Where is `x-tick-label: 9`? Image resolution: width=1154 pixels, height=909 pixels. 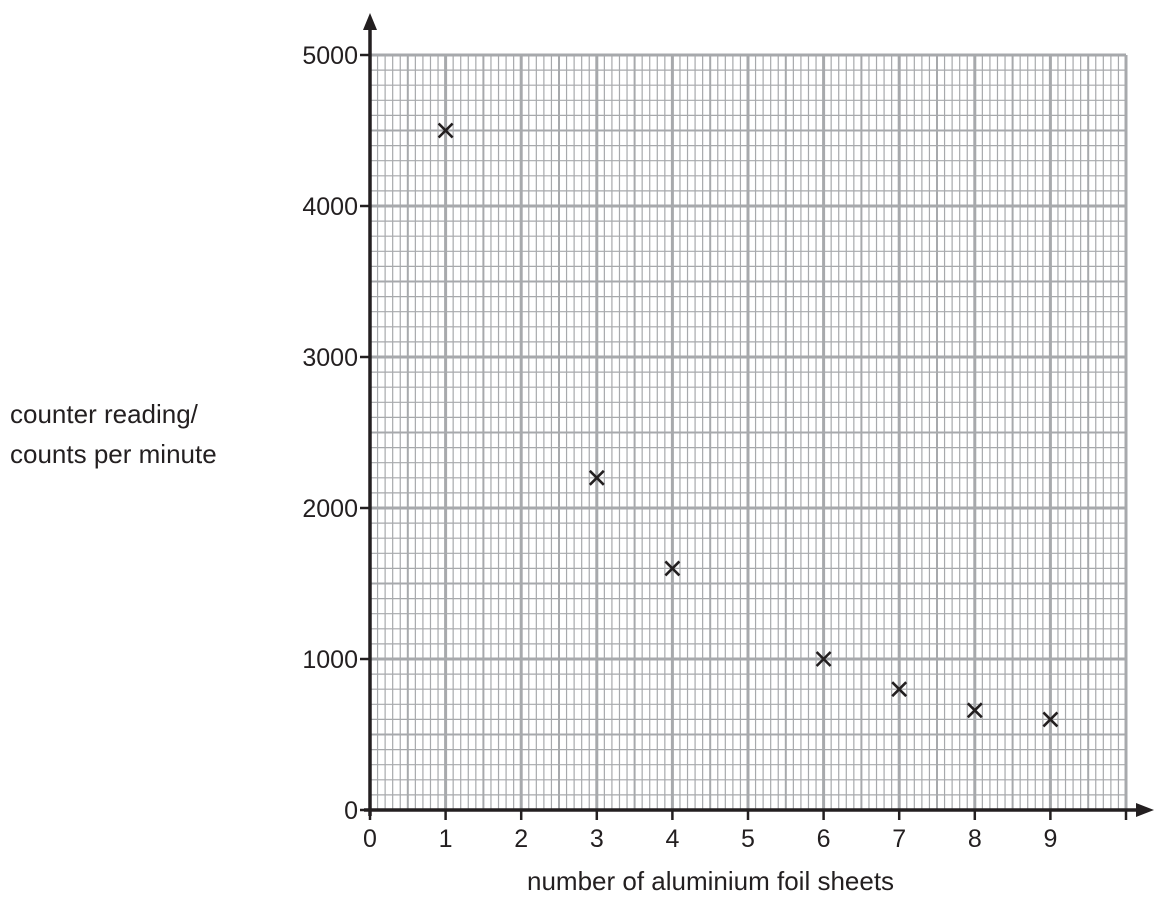 x-tick-label: 9 is located at coordinates (1050, 839).